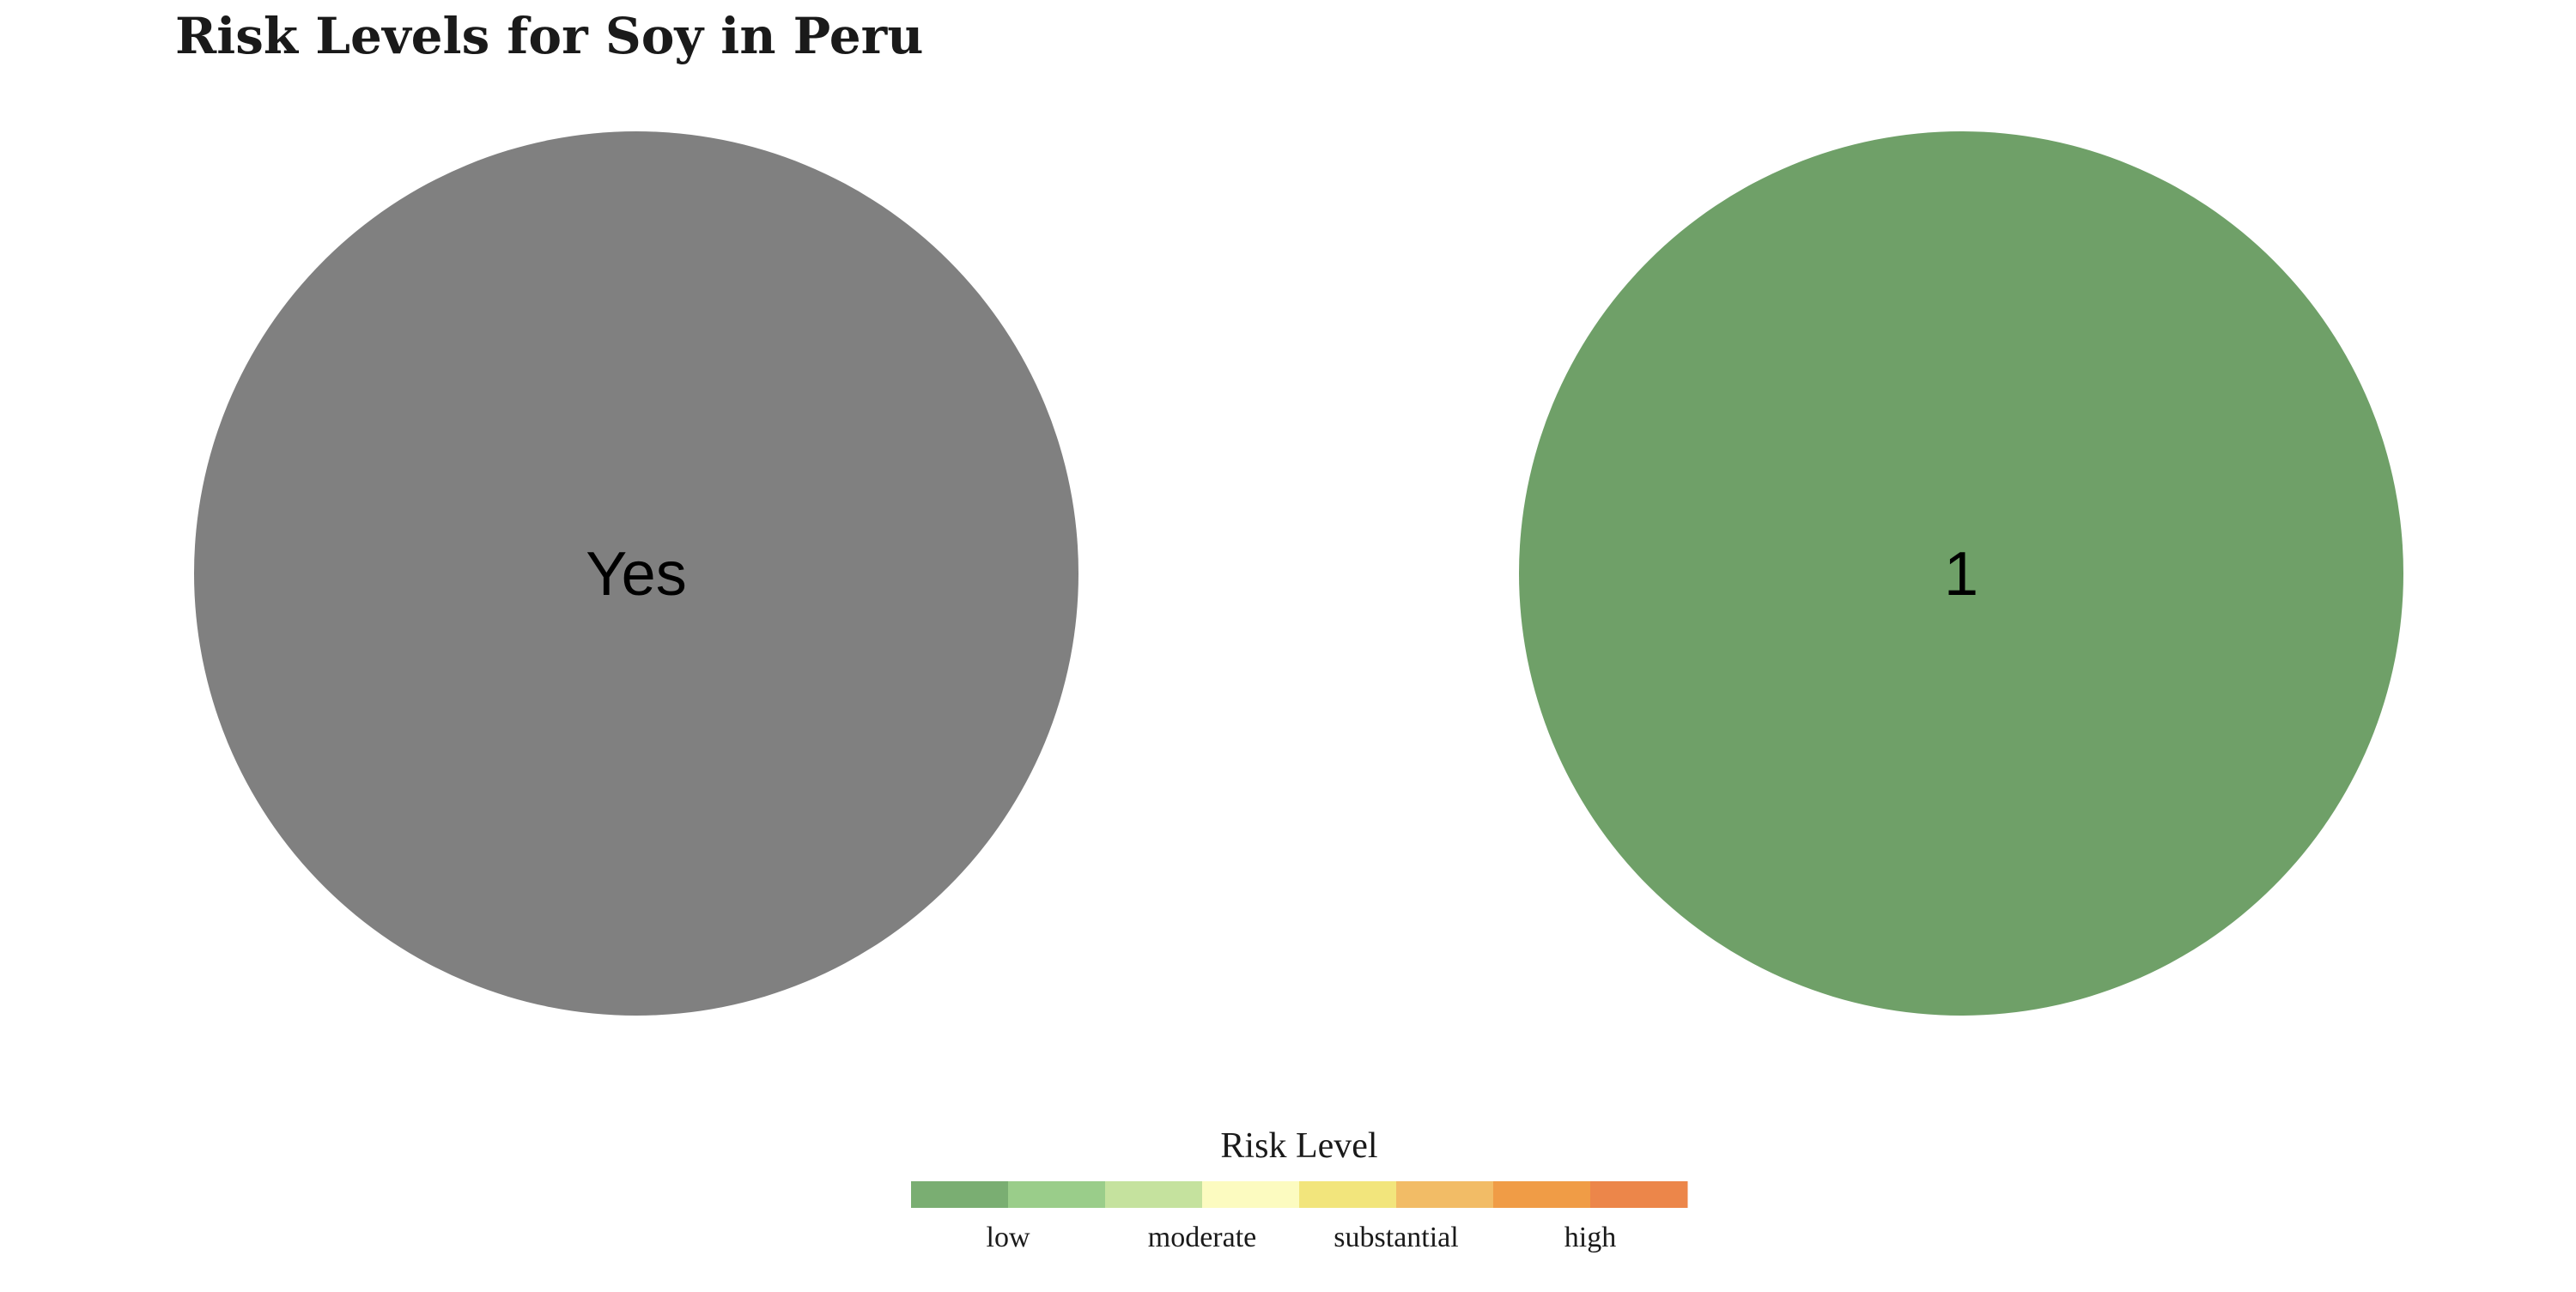 This screenshot has width=2576, height=1292. I want to click on pie-slice-label: 1, so click(1961, 574).